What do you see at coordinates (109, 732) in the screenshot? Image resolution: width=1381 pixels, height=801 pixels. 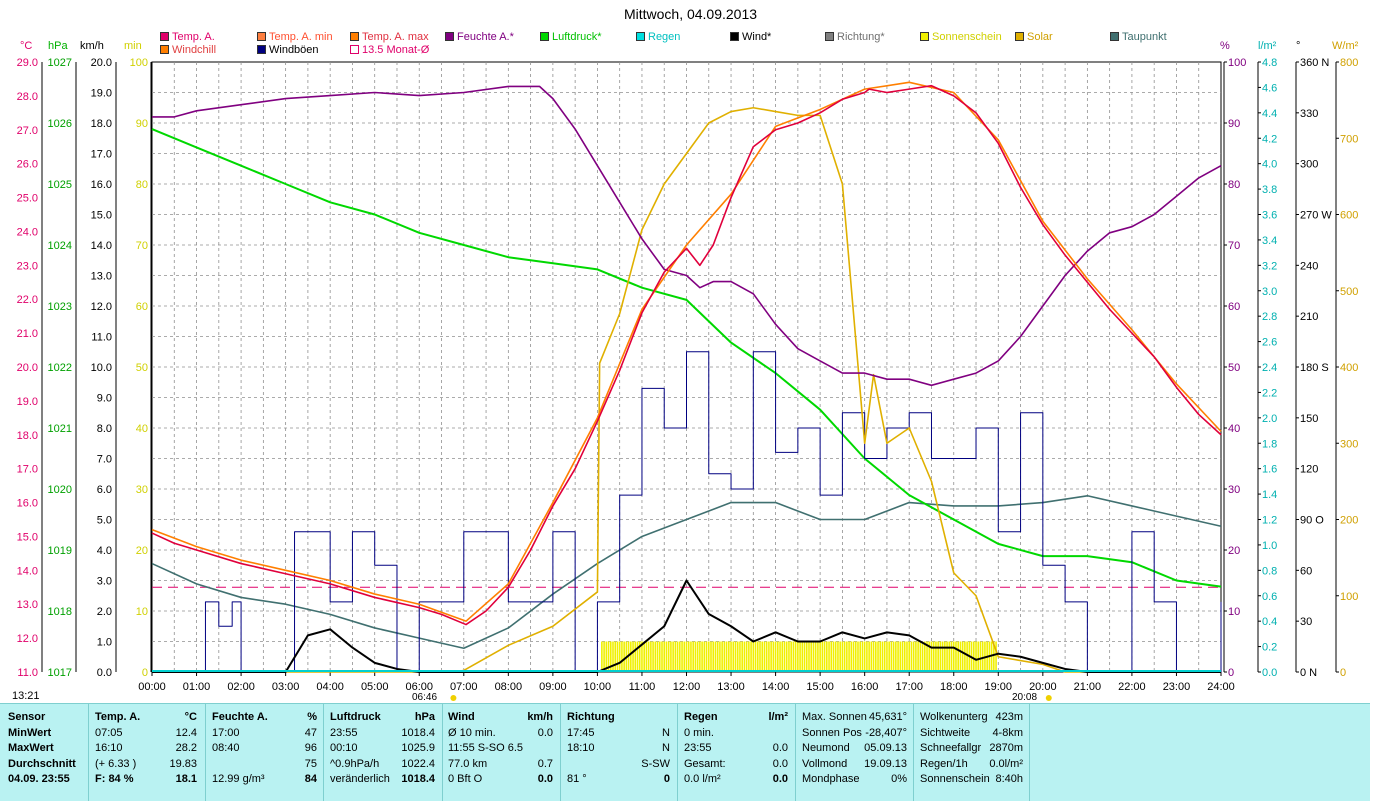 I see `footer-cell: 07:05` at bounding box center [109, 732].